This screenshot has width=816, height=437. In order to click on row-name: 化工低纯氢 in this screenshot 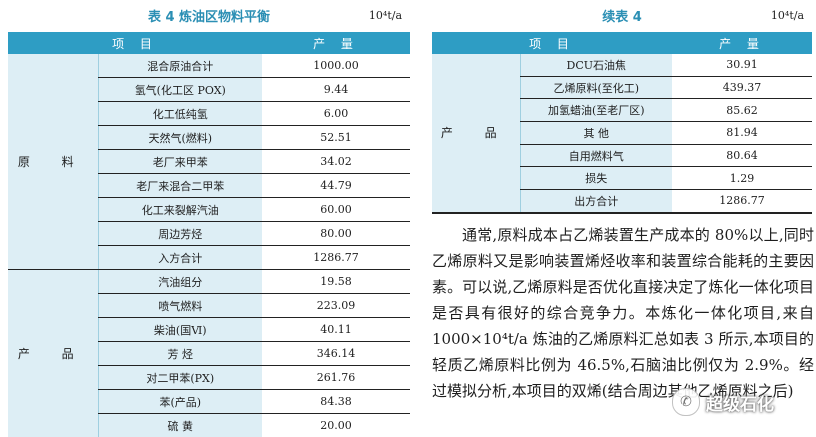, I will do `click(180, 114)`.